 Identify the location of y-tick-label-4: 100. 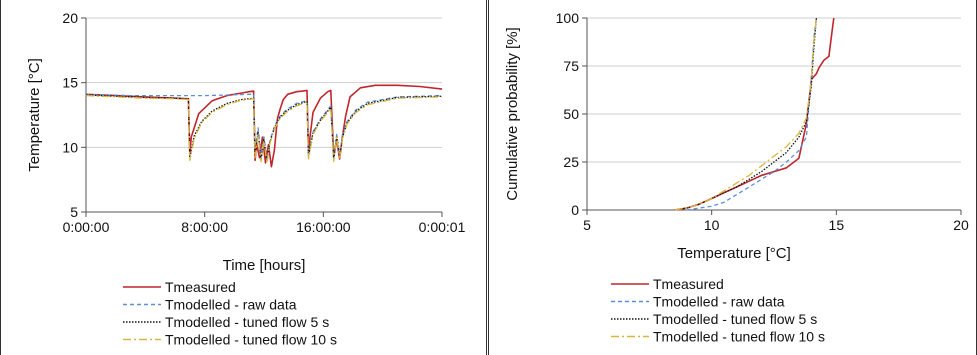
(568, 18).